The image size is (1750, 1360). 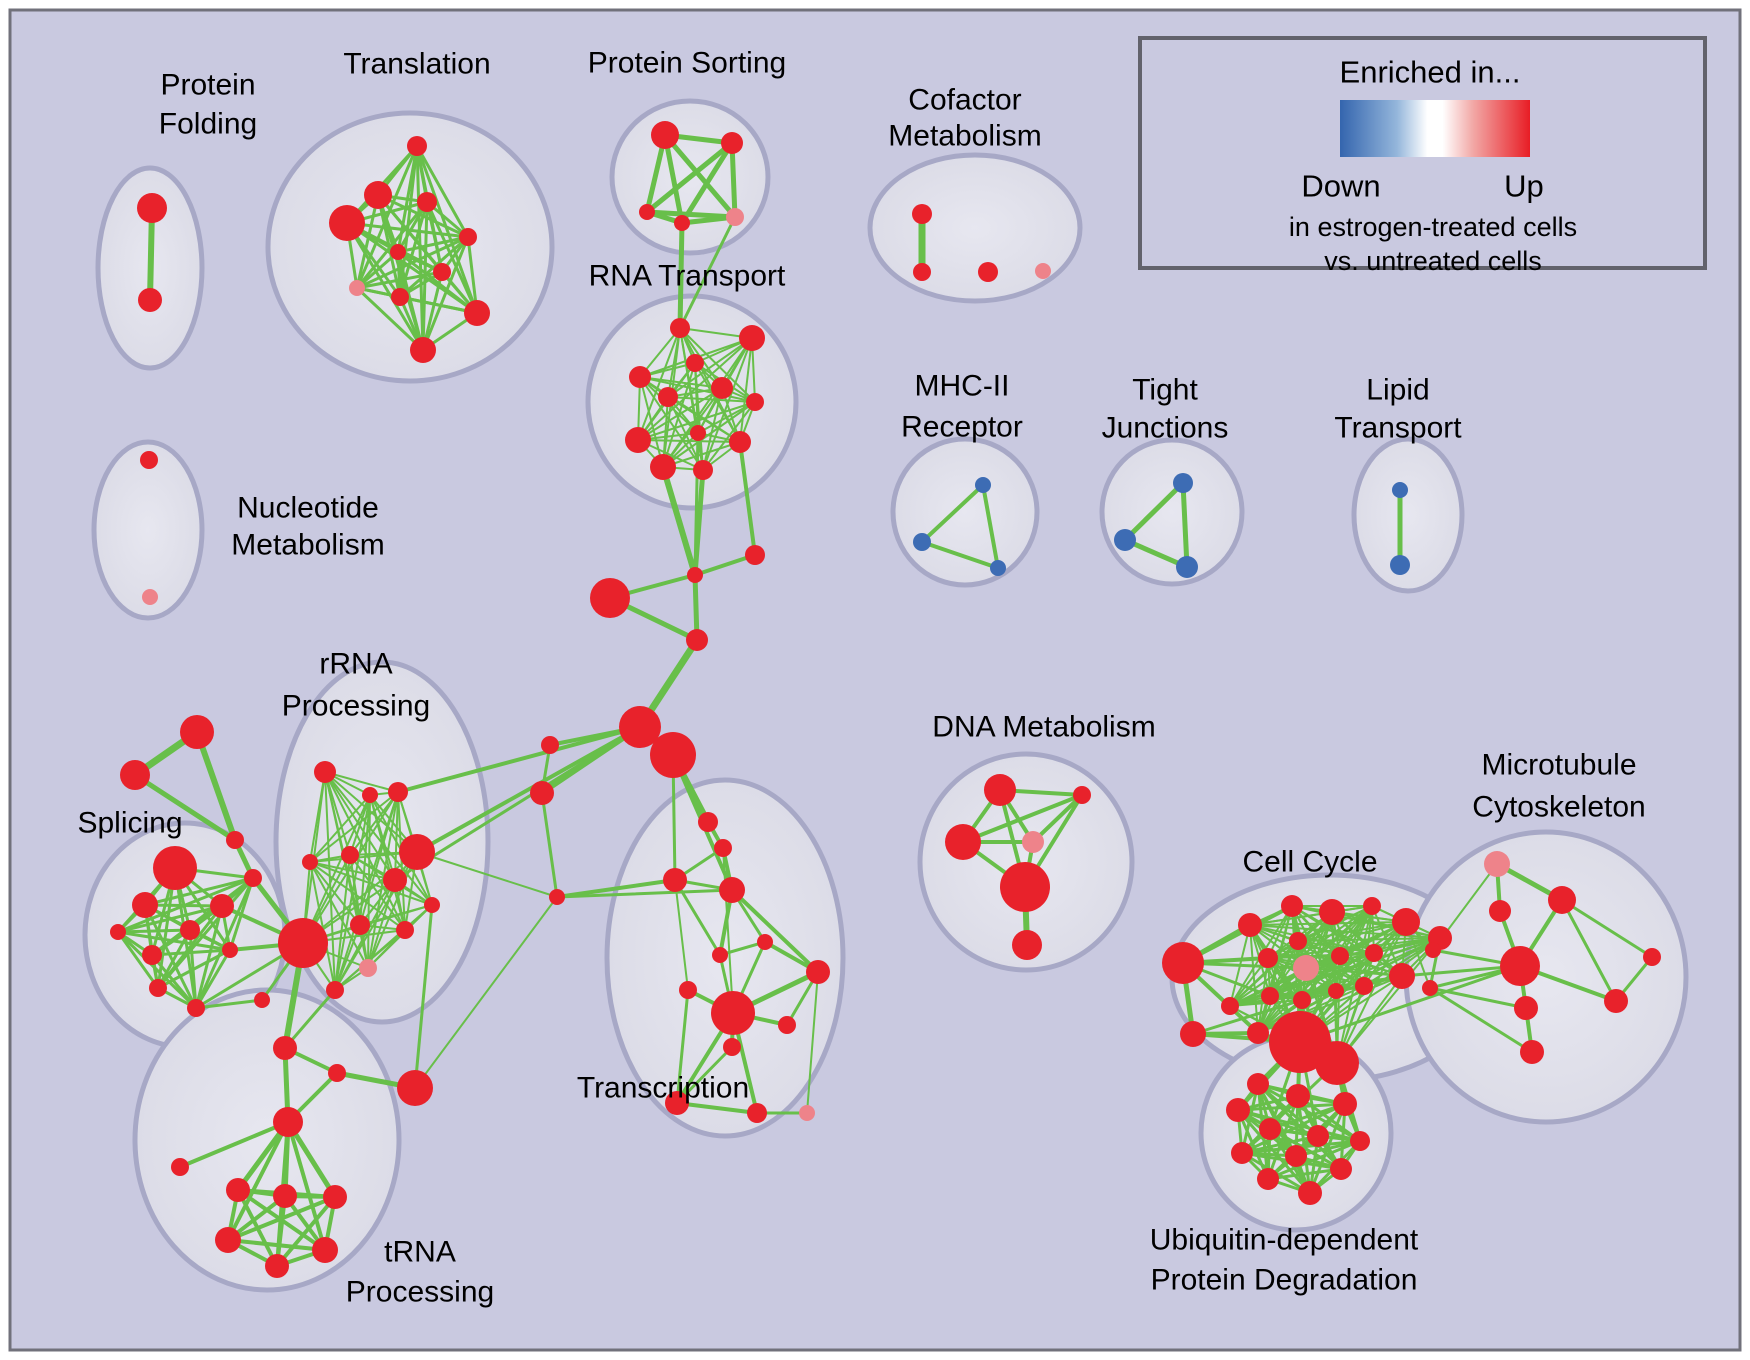 What do you see at coordinates (420, 1252) in the screenshot?
I see `cluster-label-trna-processing: tRNA` at bounding box center [420, 1252].